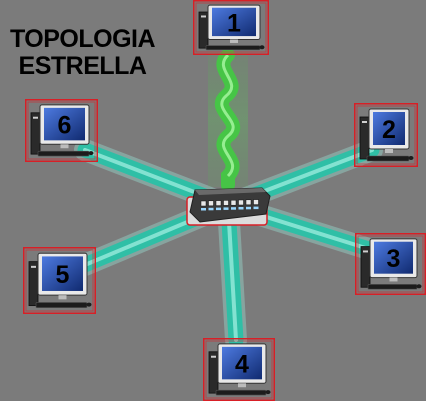 The image size is (426, 401). Describe the element at coordinates (227, 115) in the screenshot. I see `signal-wave-core` at that location.